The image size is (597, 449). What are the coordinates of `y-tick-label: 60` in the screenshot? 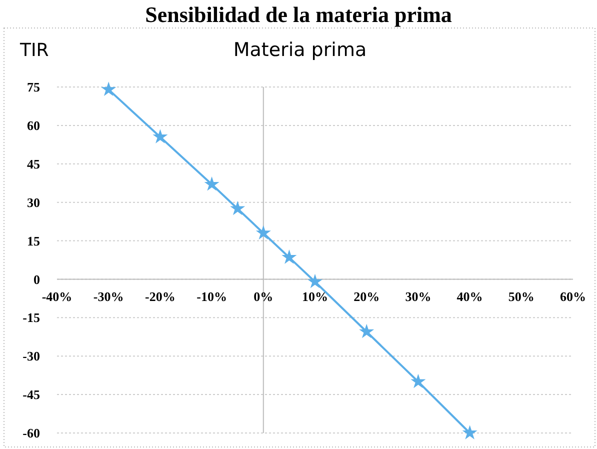 It's located at (33, 125).